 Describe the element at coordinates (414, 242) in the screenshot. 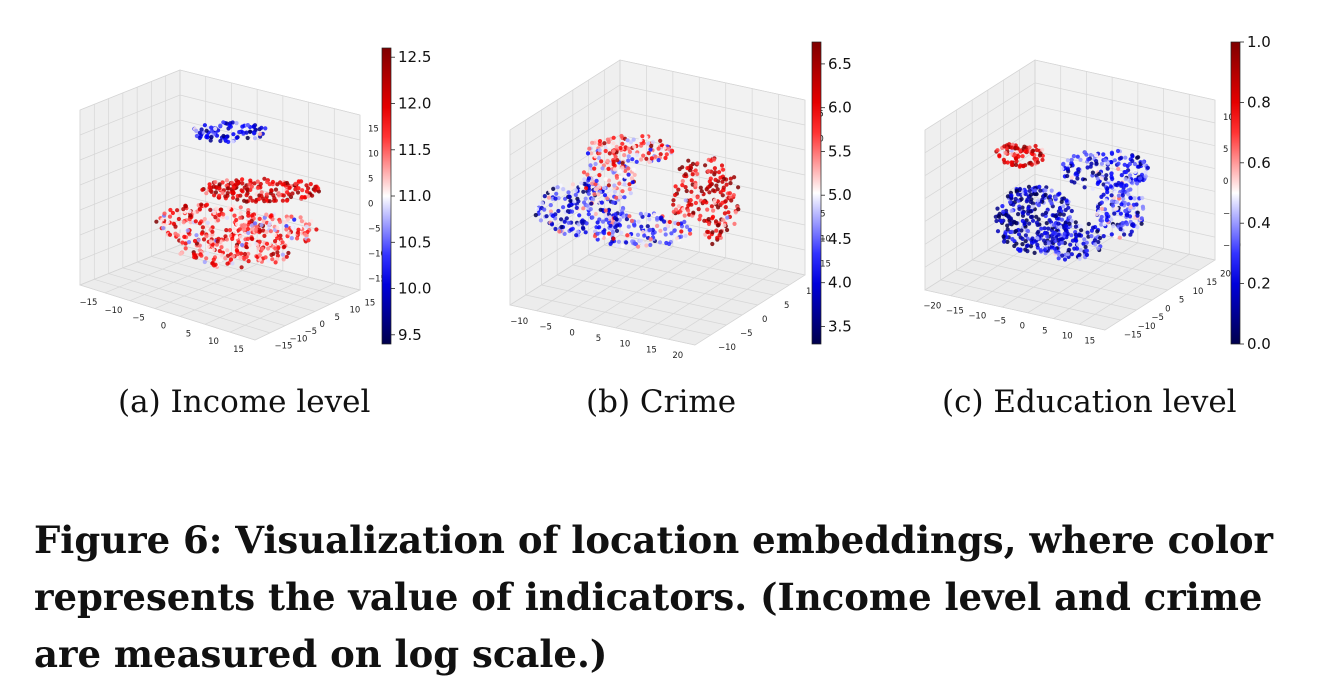

I see `colorbar-tick-label: 10.5` at that location.